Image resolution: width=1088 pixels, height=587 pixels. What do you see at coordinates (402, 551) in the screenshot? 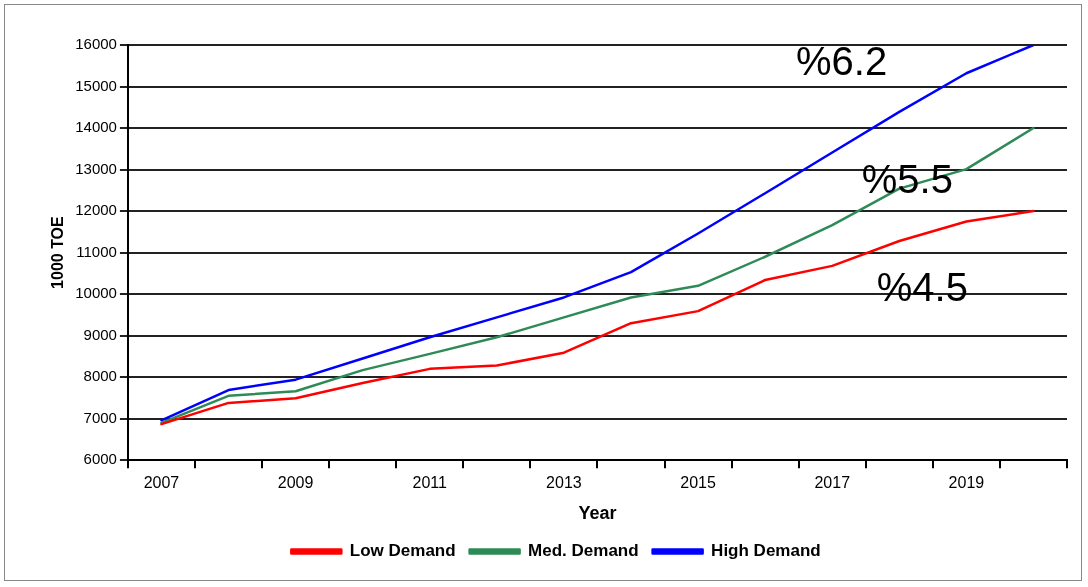
I see `legend-label: Low Demand` at bounding box center [402, 551].